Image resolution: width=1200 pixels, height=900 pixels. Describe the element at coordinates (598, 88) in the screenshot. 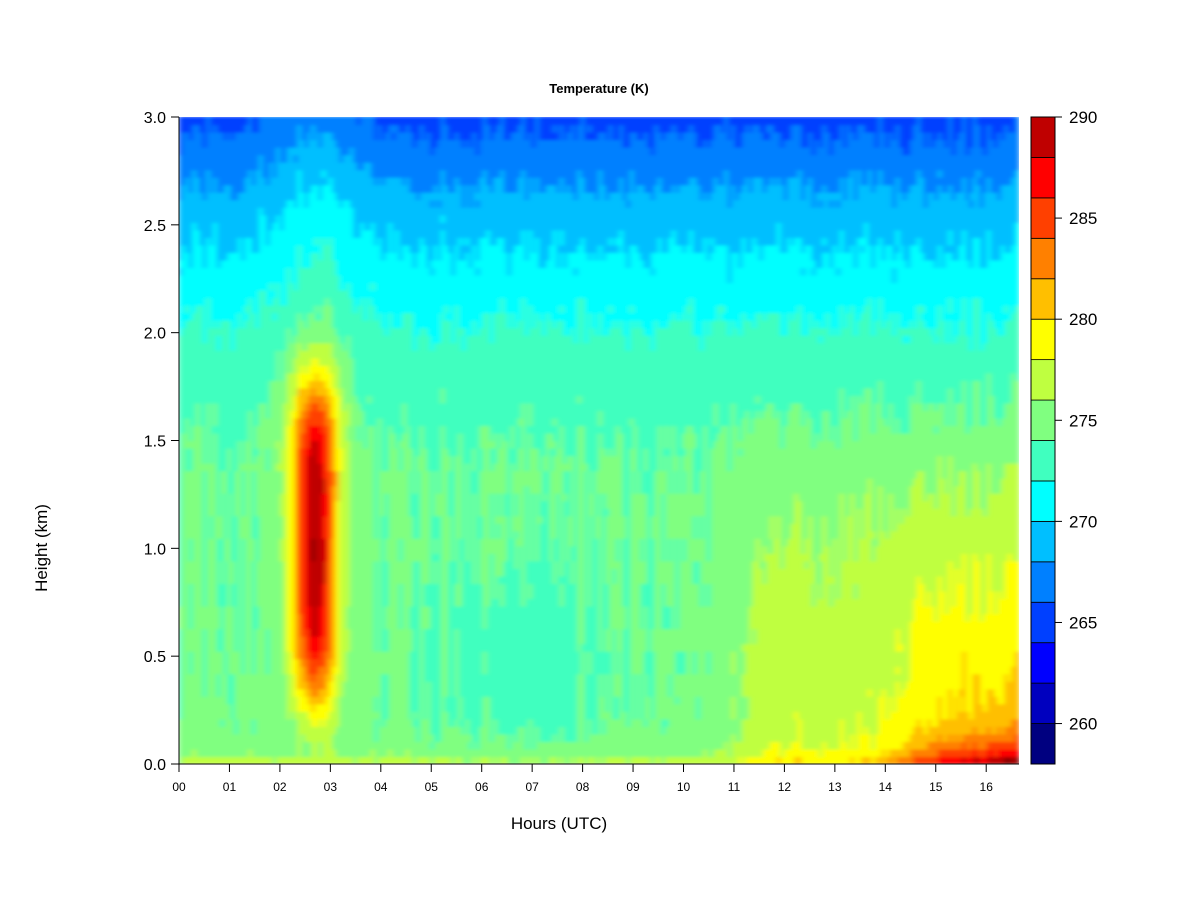

I see `chart-title: Temperature (K)` at that location.